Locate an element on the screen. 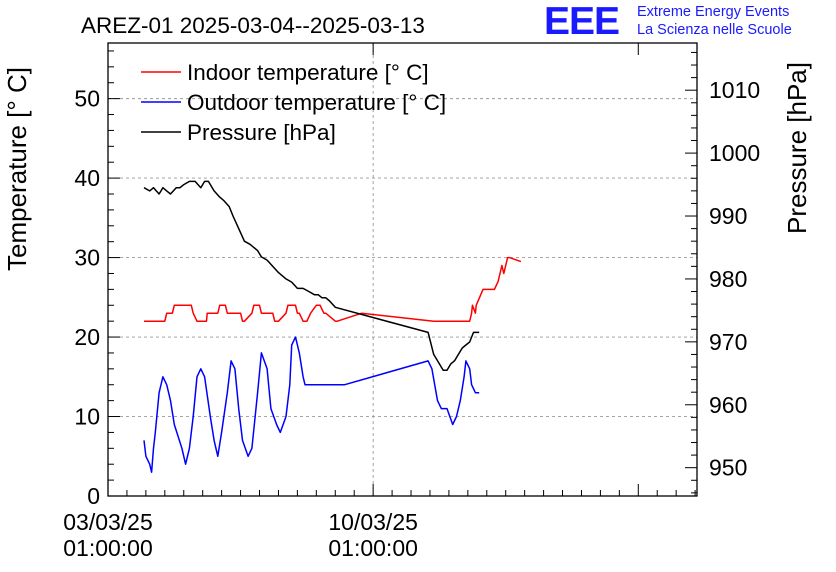 The width and height of the screenshot is (836, 572). y-tick-label: 40 is located at coordinates (87, 178).